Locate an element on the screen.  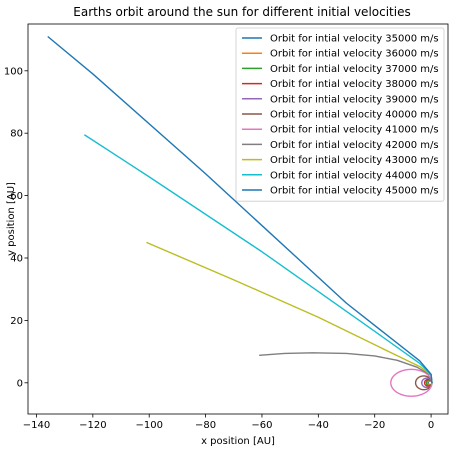
y-tick-label: 20 is located at coordinates (16, 321).